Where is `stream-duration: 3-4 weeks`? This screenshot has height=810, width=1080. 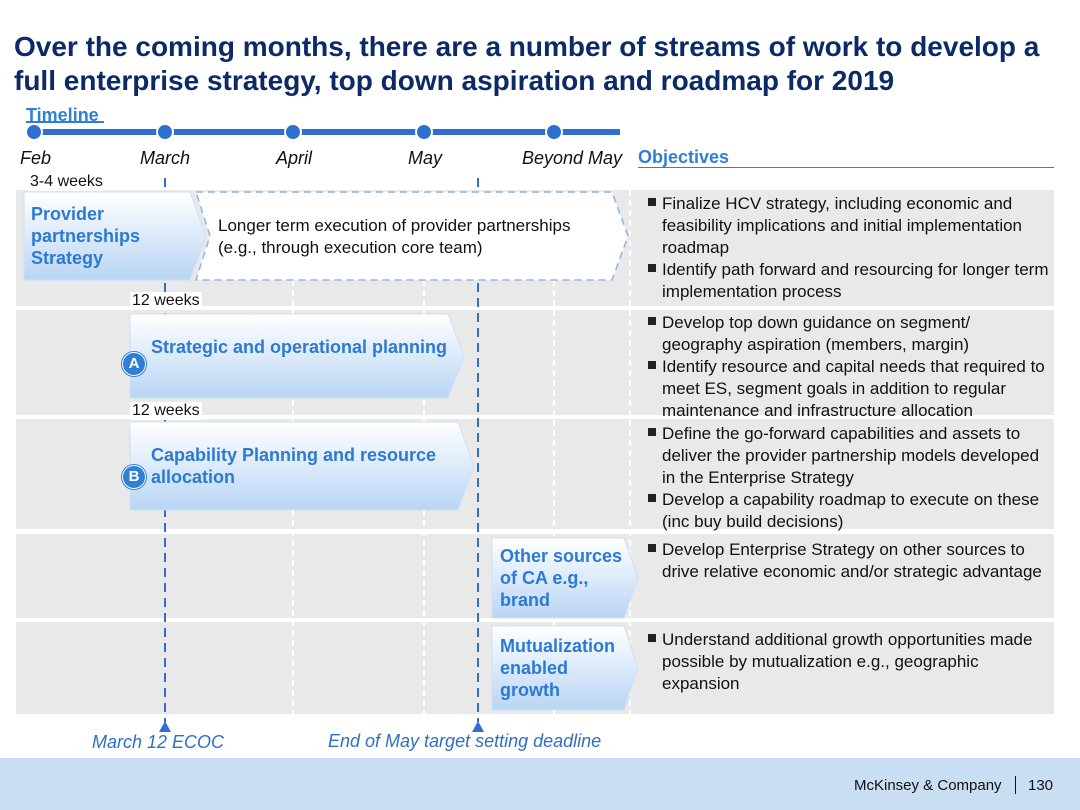
stream-duration: 3-4 weeks is located at coordinates (66, 182).